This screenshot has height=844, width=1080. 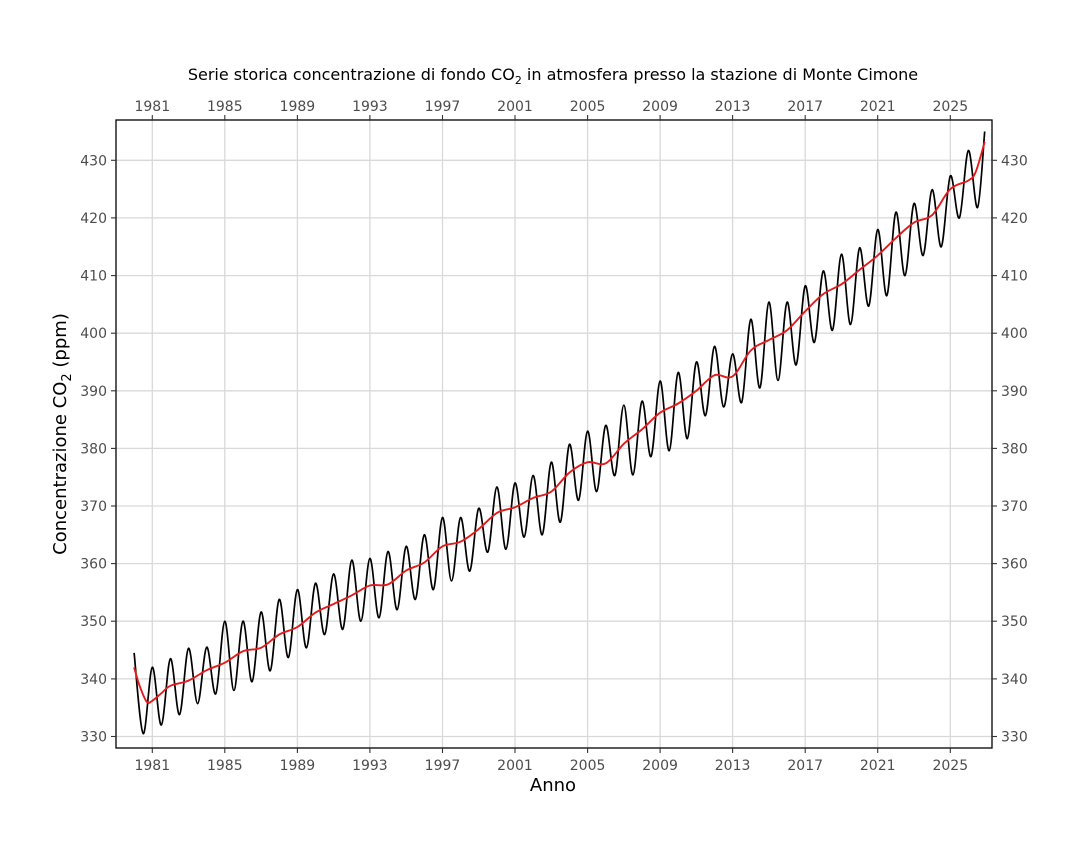 I want to click on y-tick-label-left: 330, so click(x=93, y=738).